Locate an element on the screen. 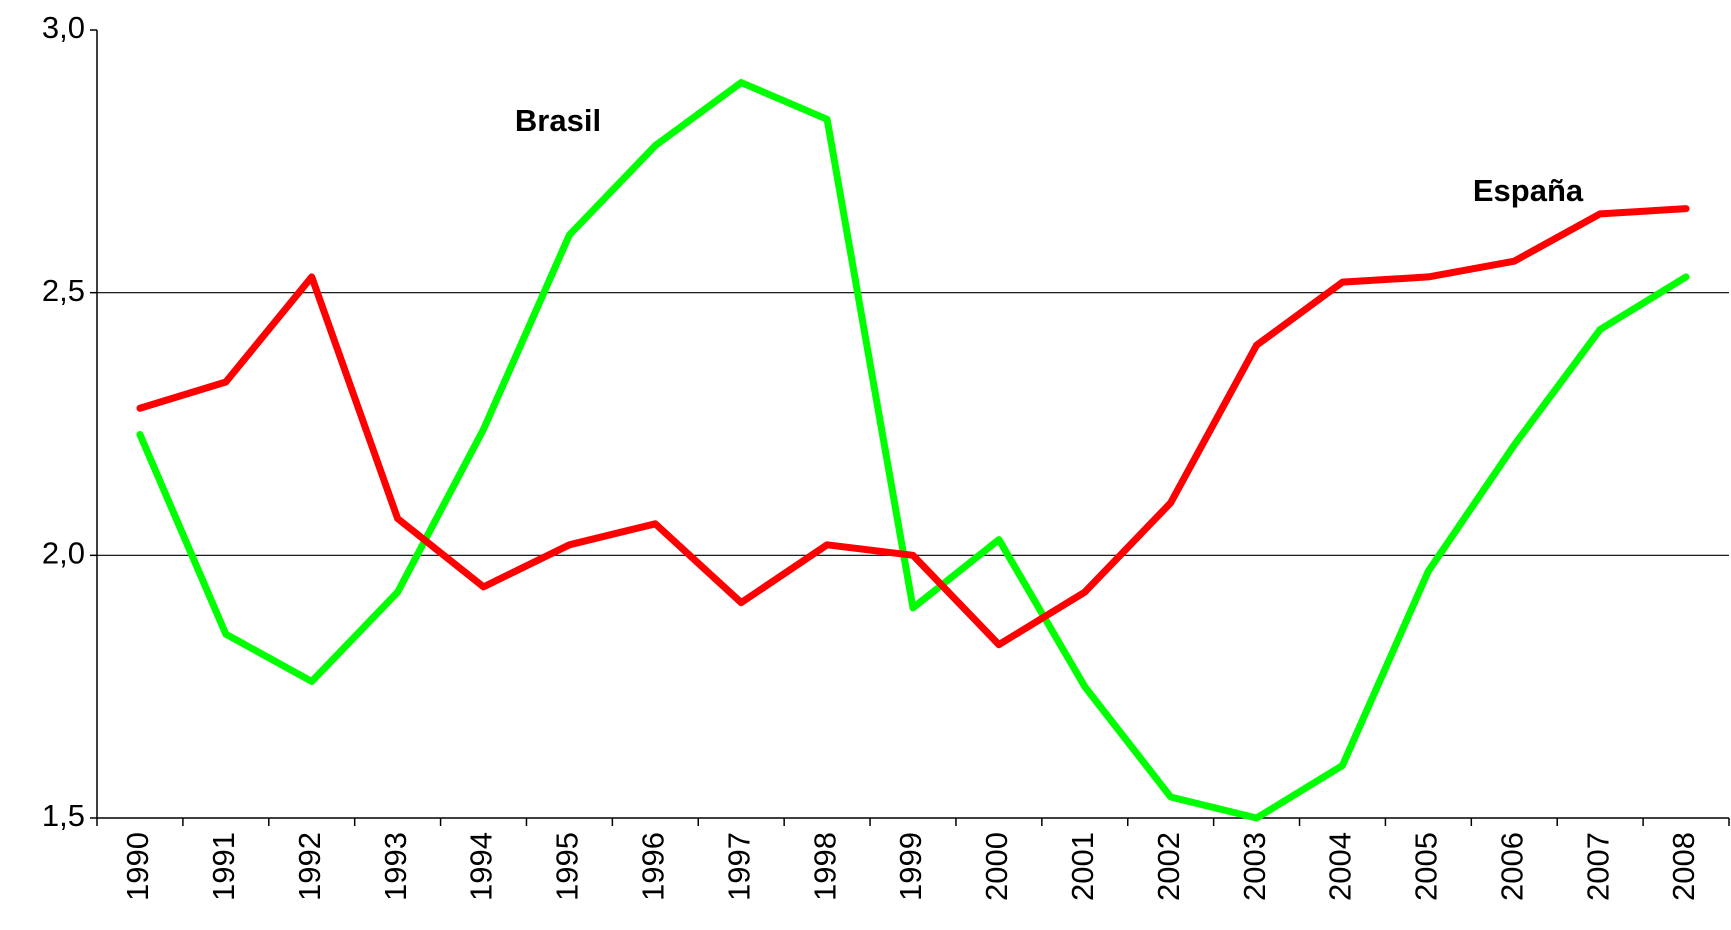 The width and height of the screenshot is (1731, 930). x-tick-label: 1991 is located at coordinates (223, 866).